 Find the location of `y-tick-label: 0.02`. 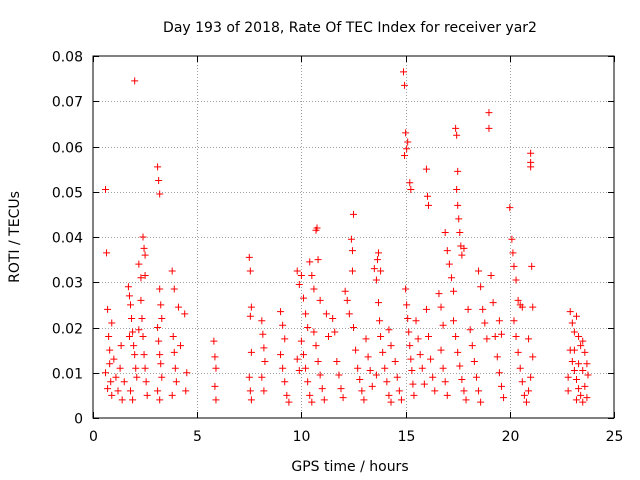

y-tick-label: 0.02 is located at coordinates (67, 330).